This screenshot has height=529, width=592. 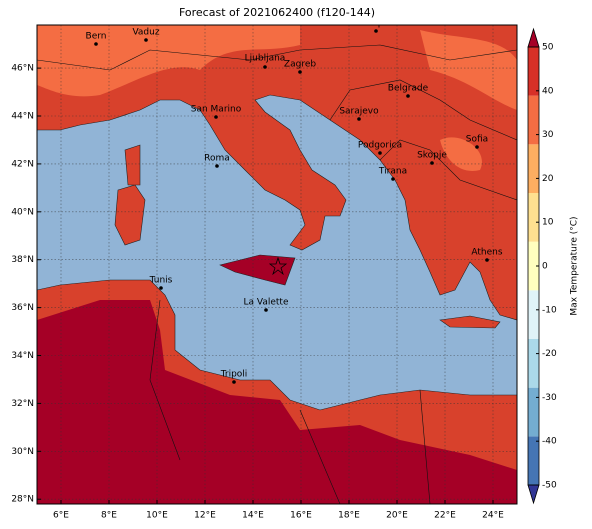 I want to click on city-label: Roma, so click(x=217, y=159).